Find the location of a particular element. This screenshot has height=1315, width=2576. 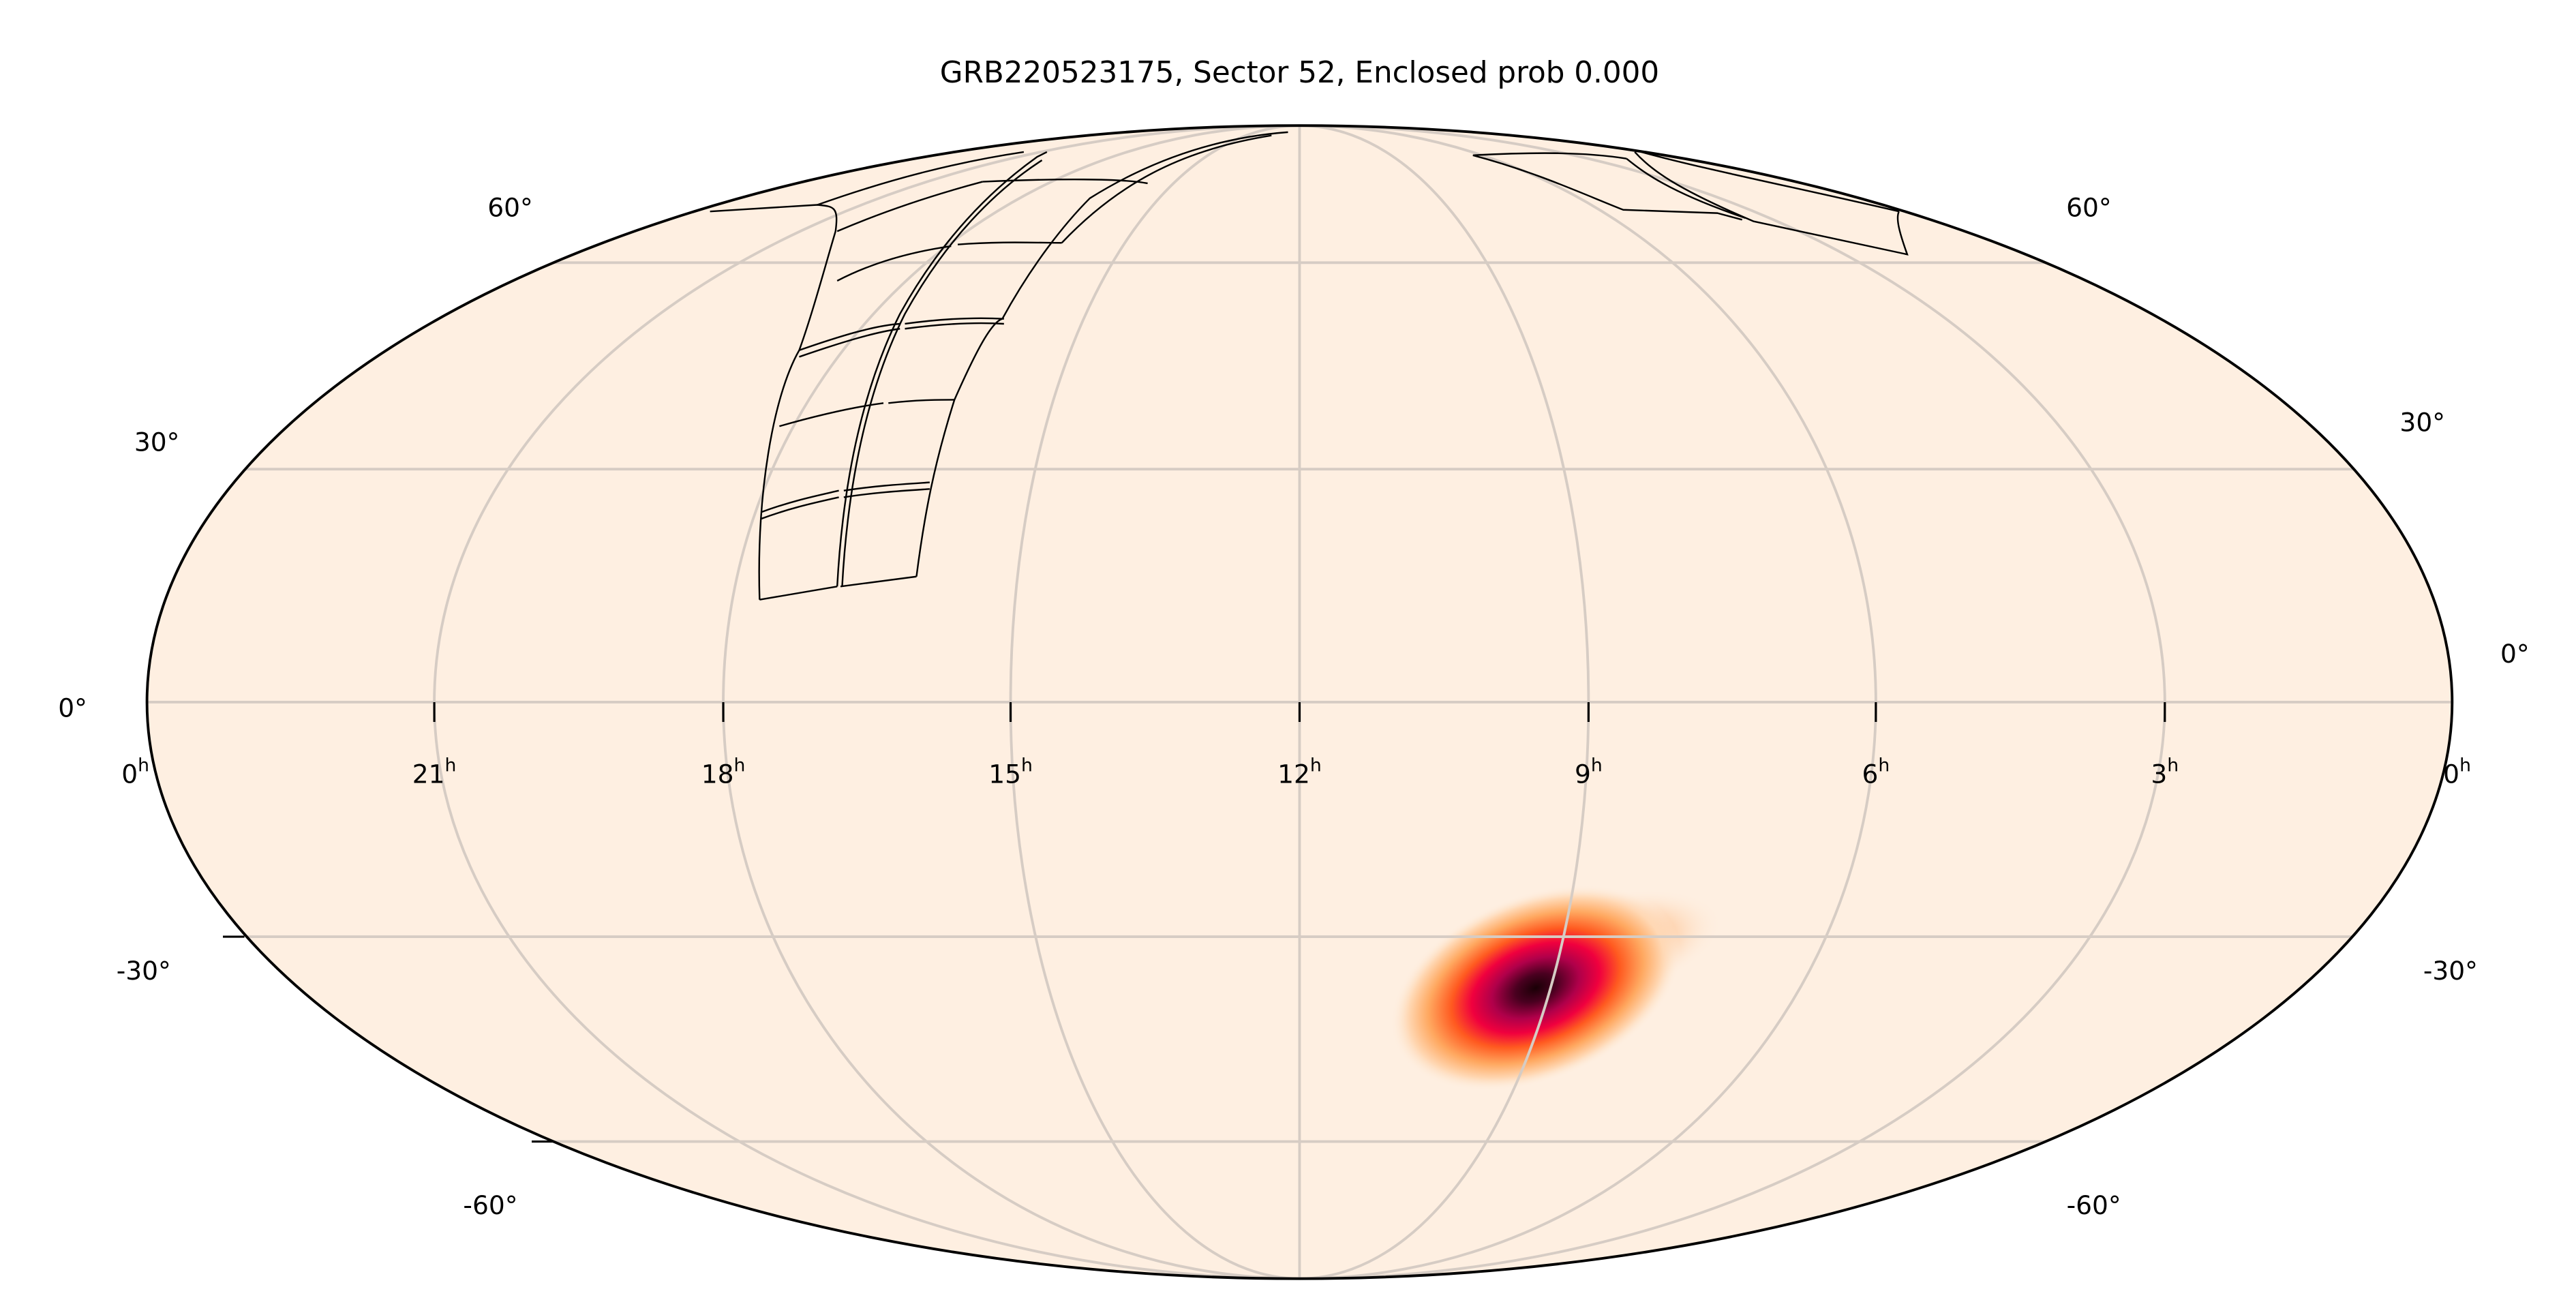

dec-tick-marks is located at coordinates (388, 1039).